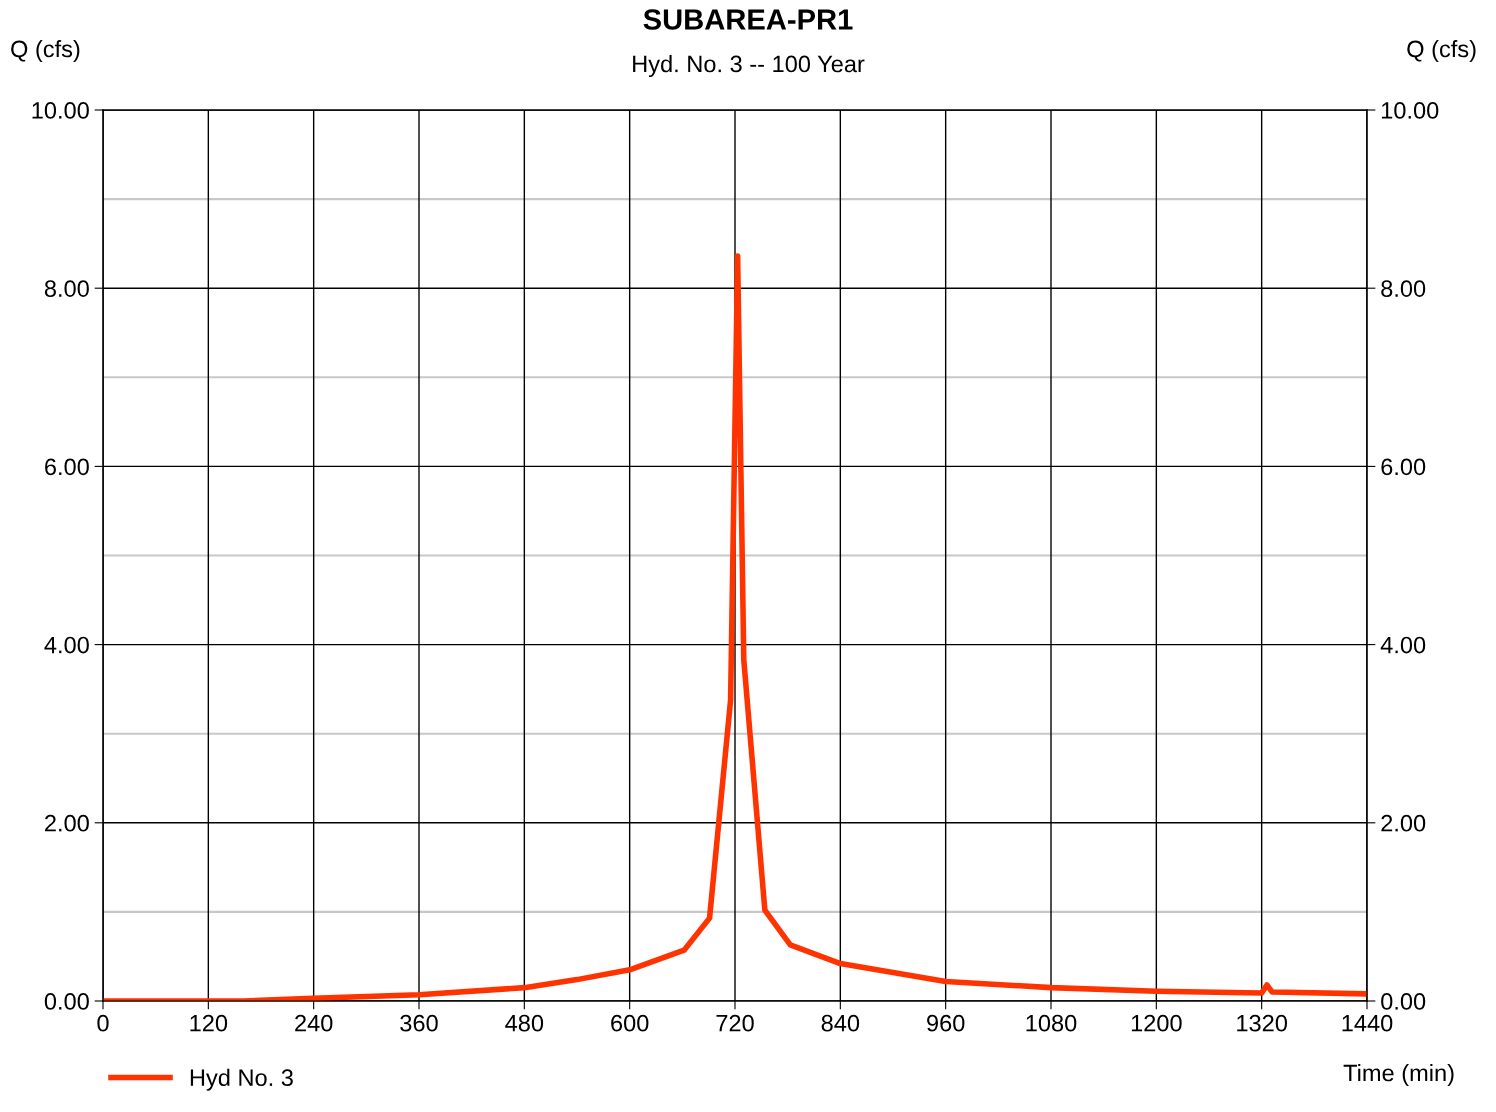  What do you see at coordinates (1410, 110) in the screenshot?
I see `y2-tick-label: 10.00` at bounding box center [1410, 110].